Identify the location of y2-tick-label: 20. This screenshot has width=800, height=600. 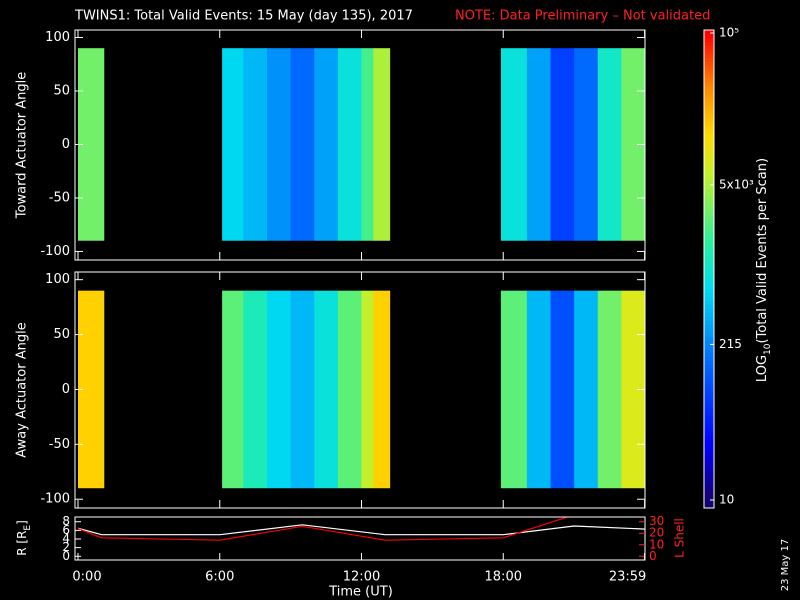
(656, 533).